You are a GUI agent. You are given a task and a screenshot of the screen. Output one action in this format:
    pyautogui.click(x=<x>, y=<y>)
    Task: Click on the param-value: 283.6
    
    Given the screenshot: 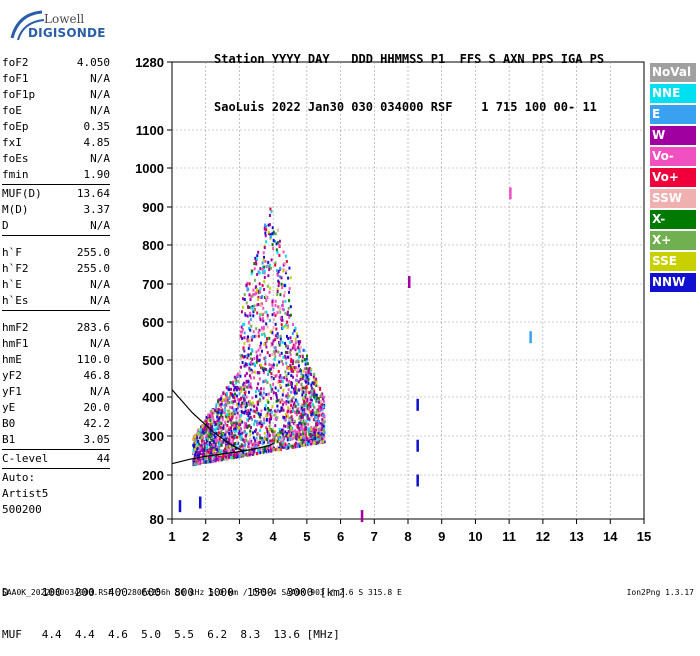 What is the action you would take?
    pyautogui.click(x=93, y=327)
    